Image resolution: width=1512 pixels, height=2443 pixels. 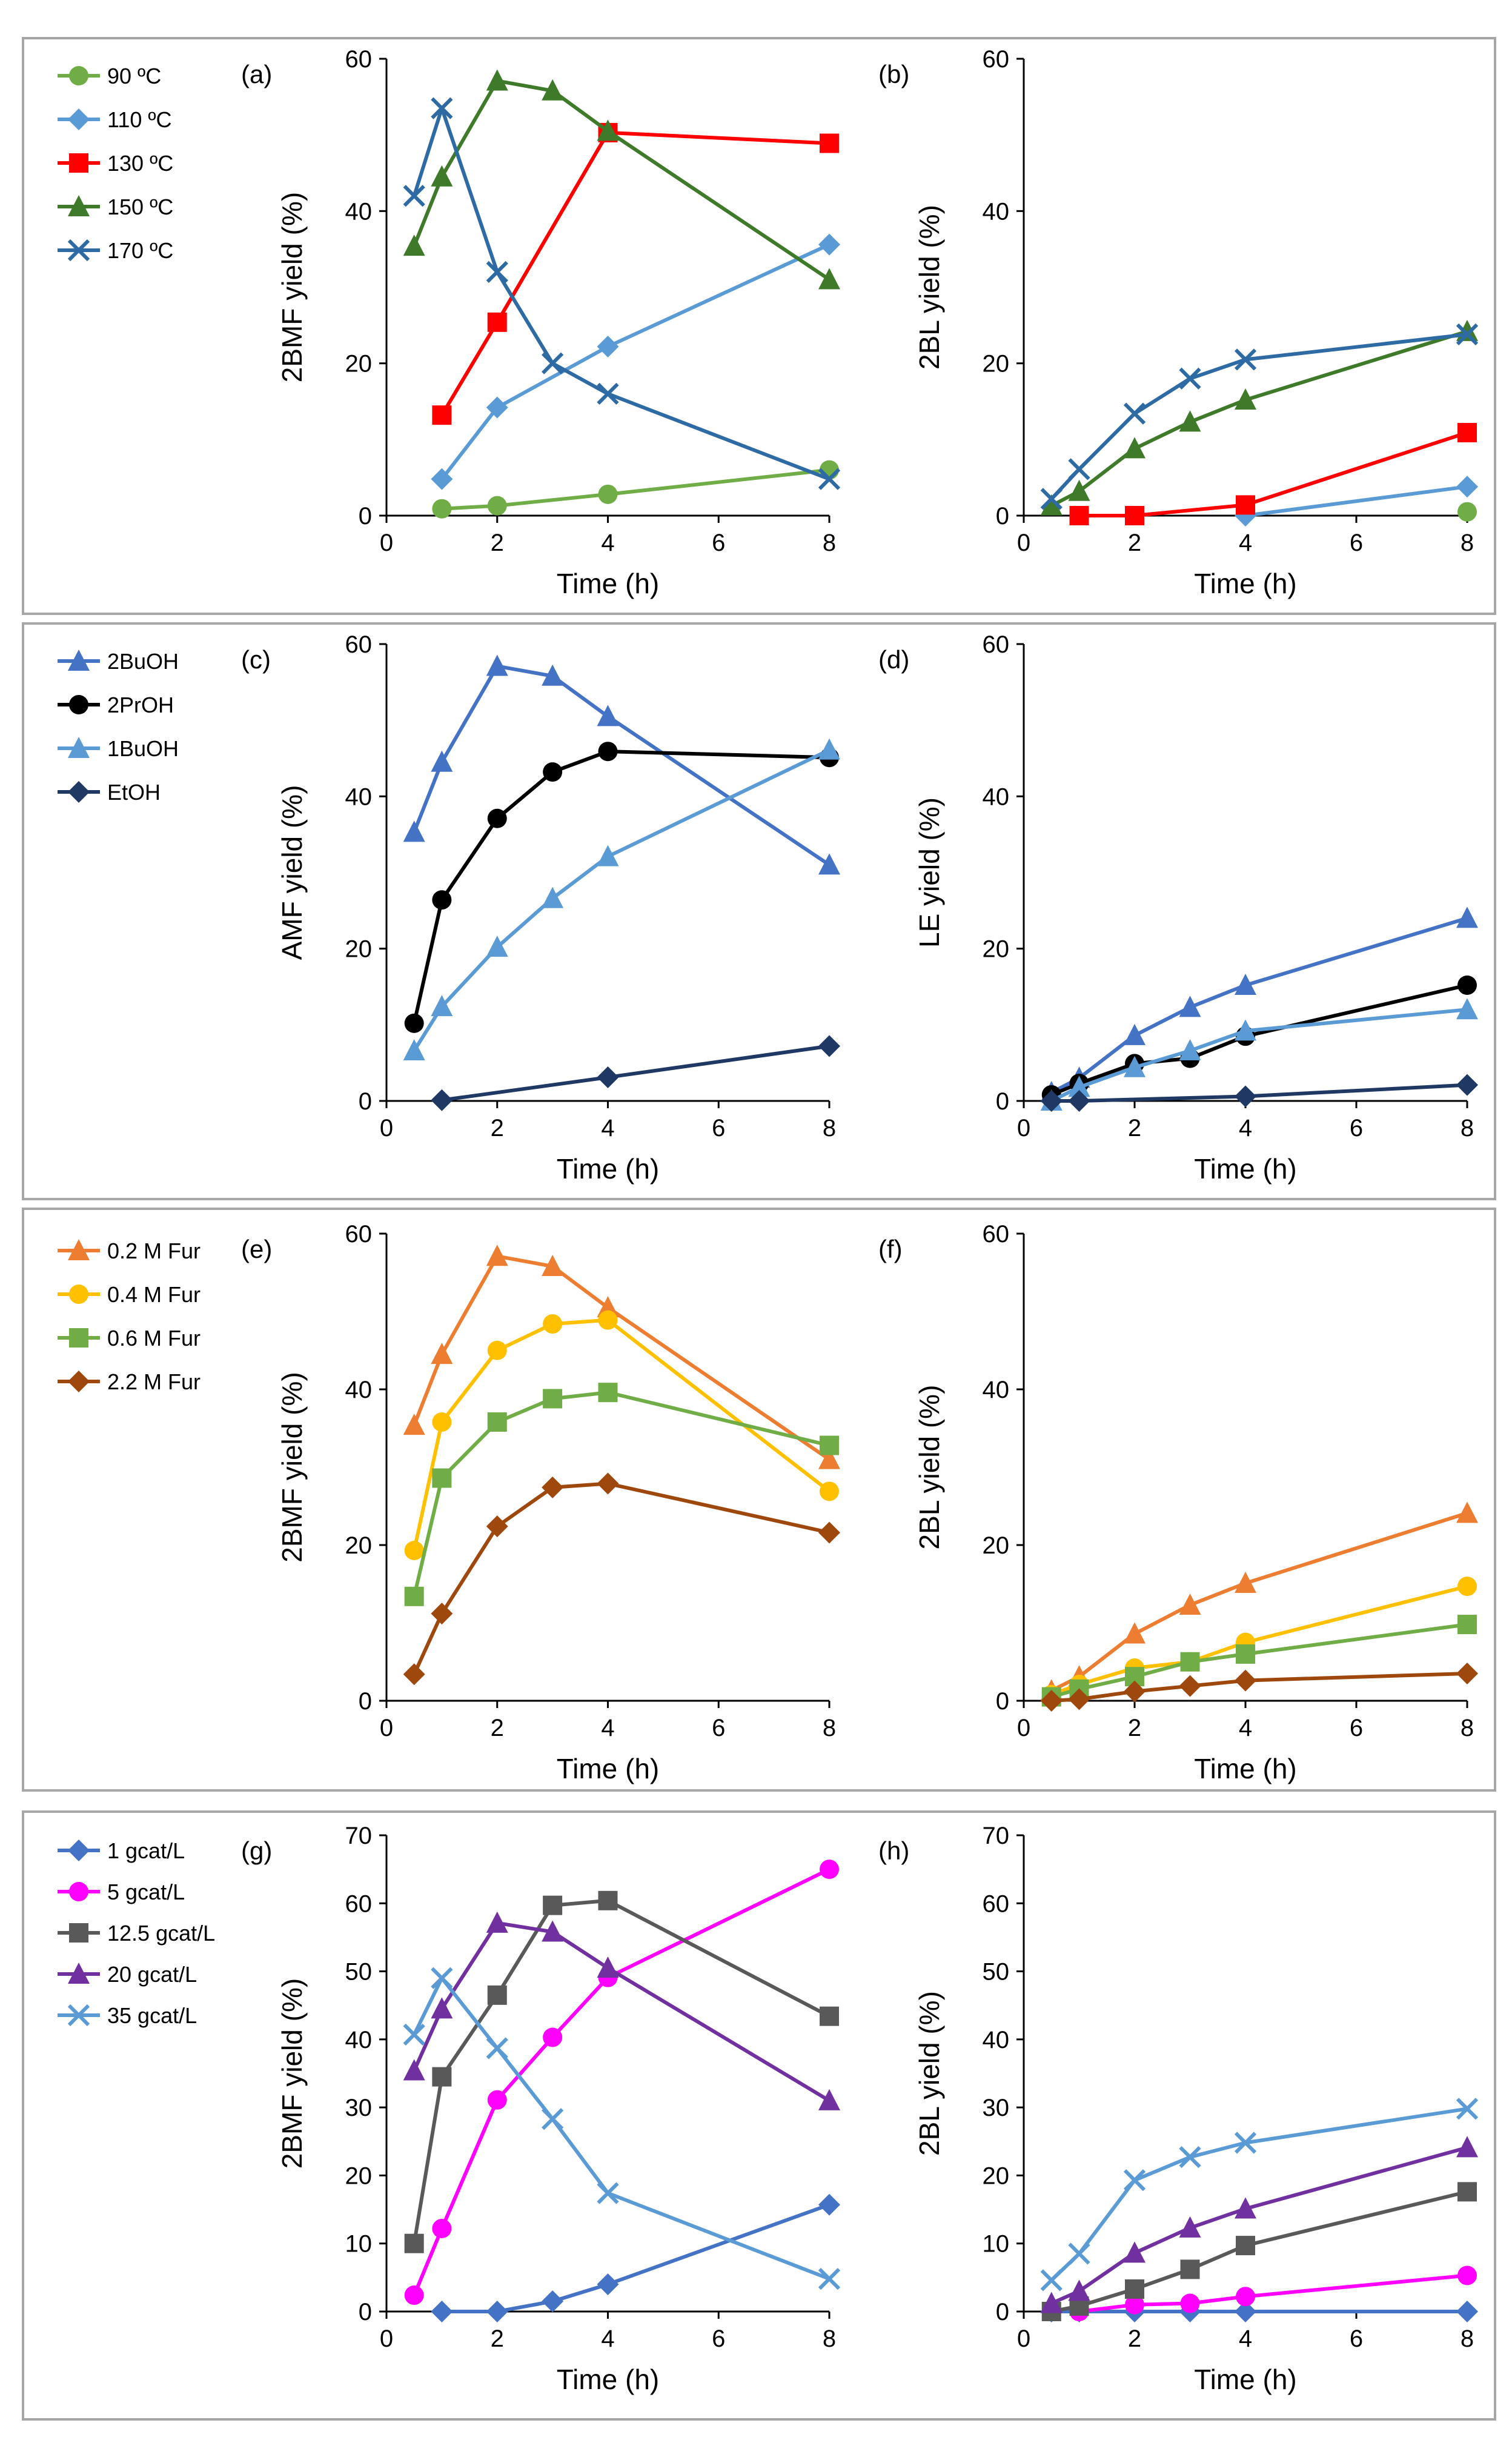 I want to click on y-axis-title: 2BMF yield (%), so click(x=292, y=1467).